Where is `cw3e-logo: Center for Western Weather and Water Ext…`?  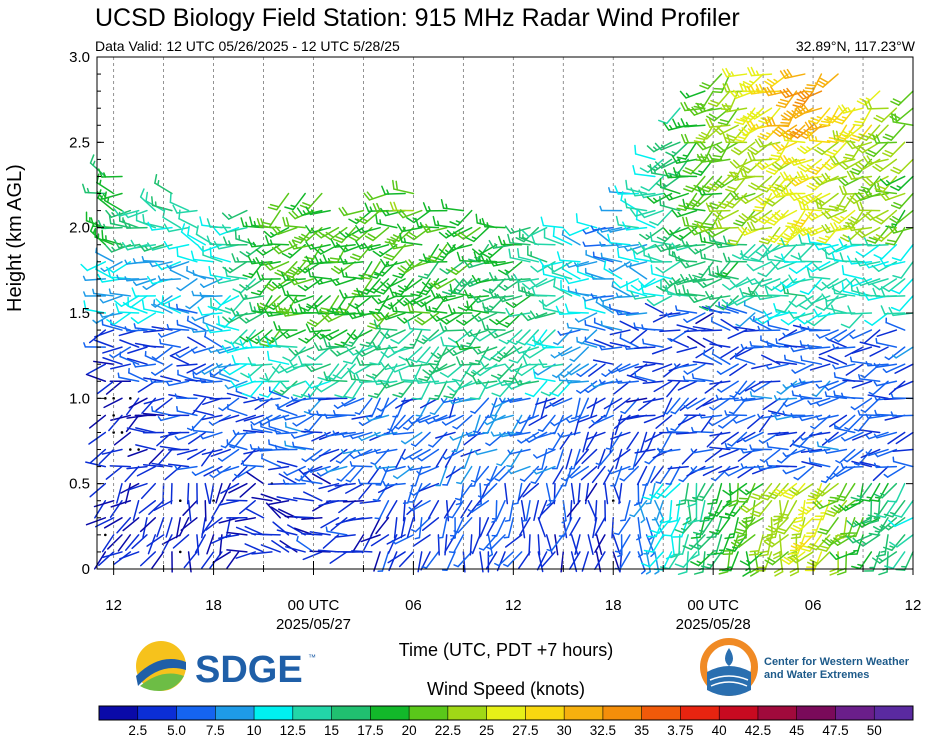 cw3e-logo: Center for Western Weather and Water Ext… is located at coordinates (805, 667).